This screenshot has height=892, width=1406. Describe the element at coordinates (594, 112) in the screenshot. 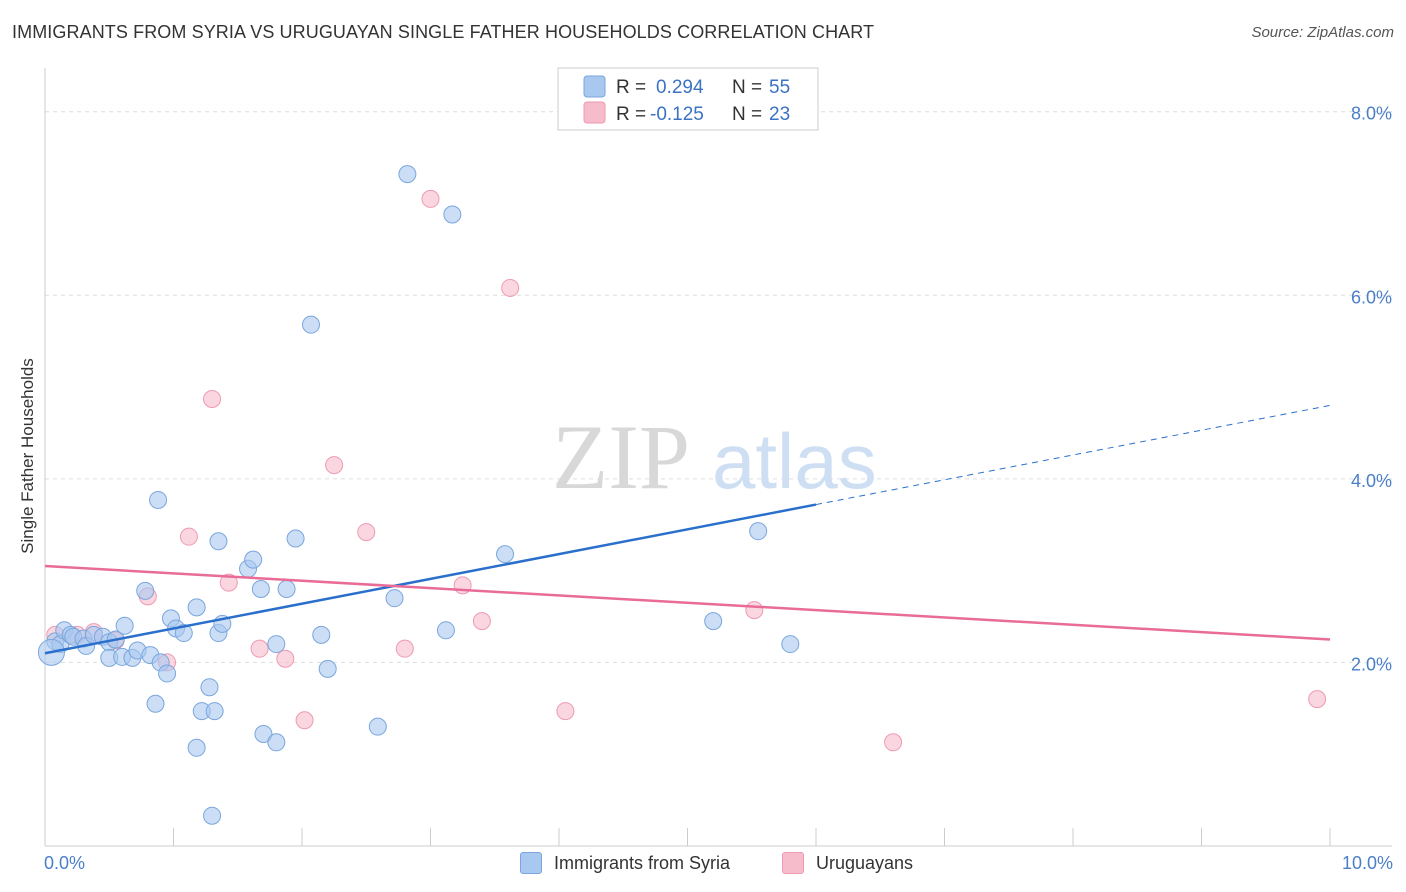

I see `legend-swatch-uruguayans` at that location.